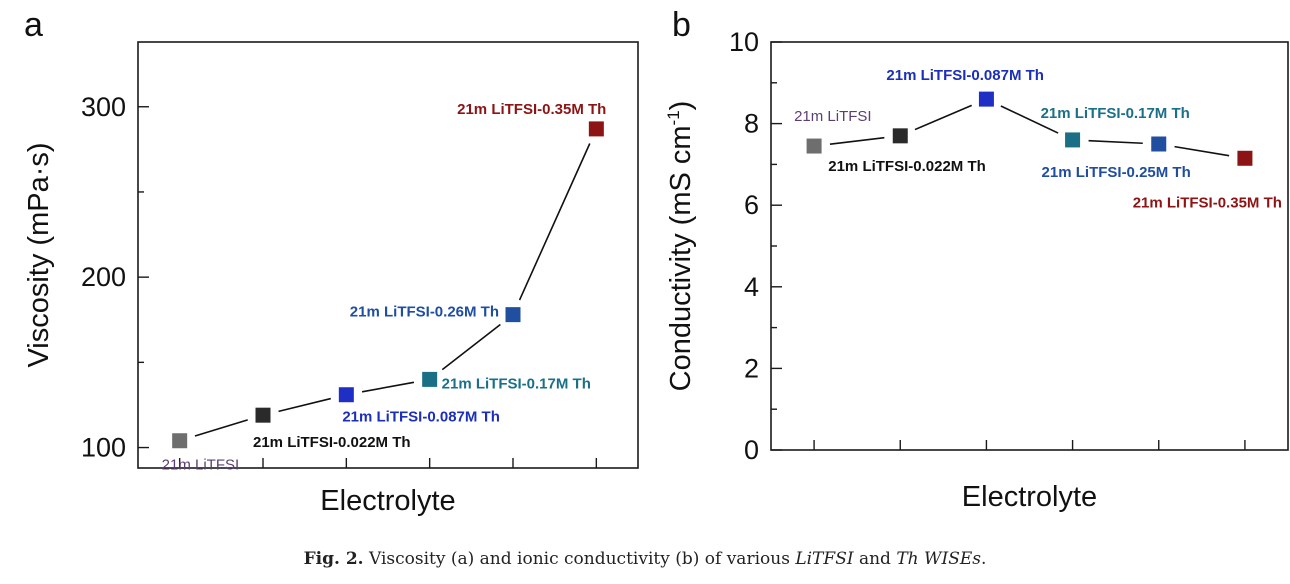  What do you see at coordinates (984, 559) in the screenshot?
I see `caption-text-3: .` at bounding box center [984, 559].